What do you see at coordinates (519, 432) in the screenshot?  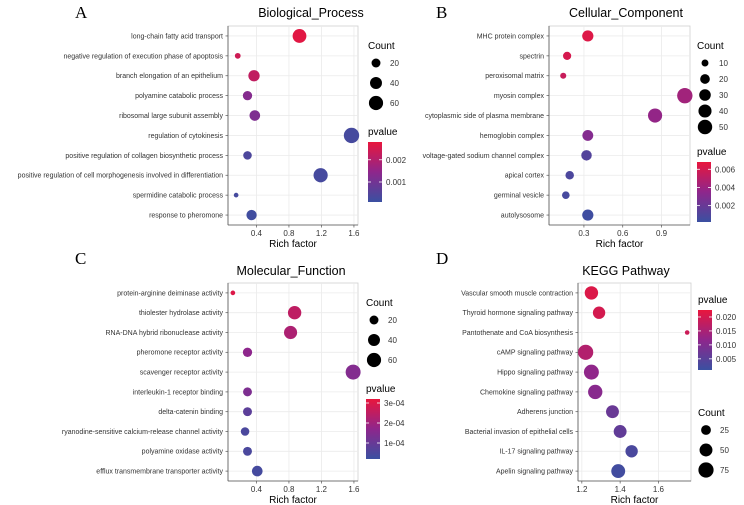 I see `y-tick-label-bacterial-invasion-of-epithelial-cells: Bacterial invasion of epithelial cells` at bounding box center [519, 432].